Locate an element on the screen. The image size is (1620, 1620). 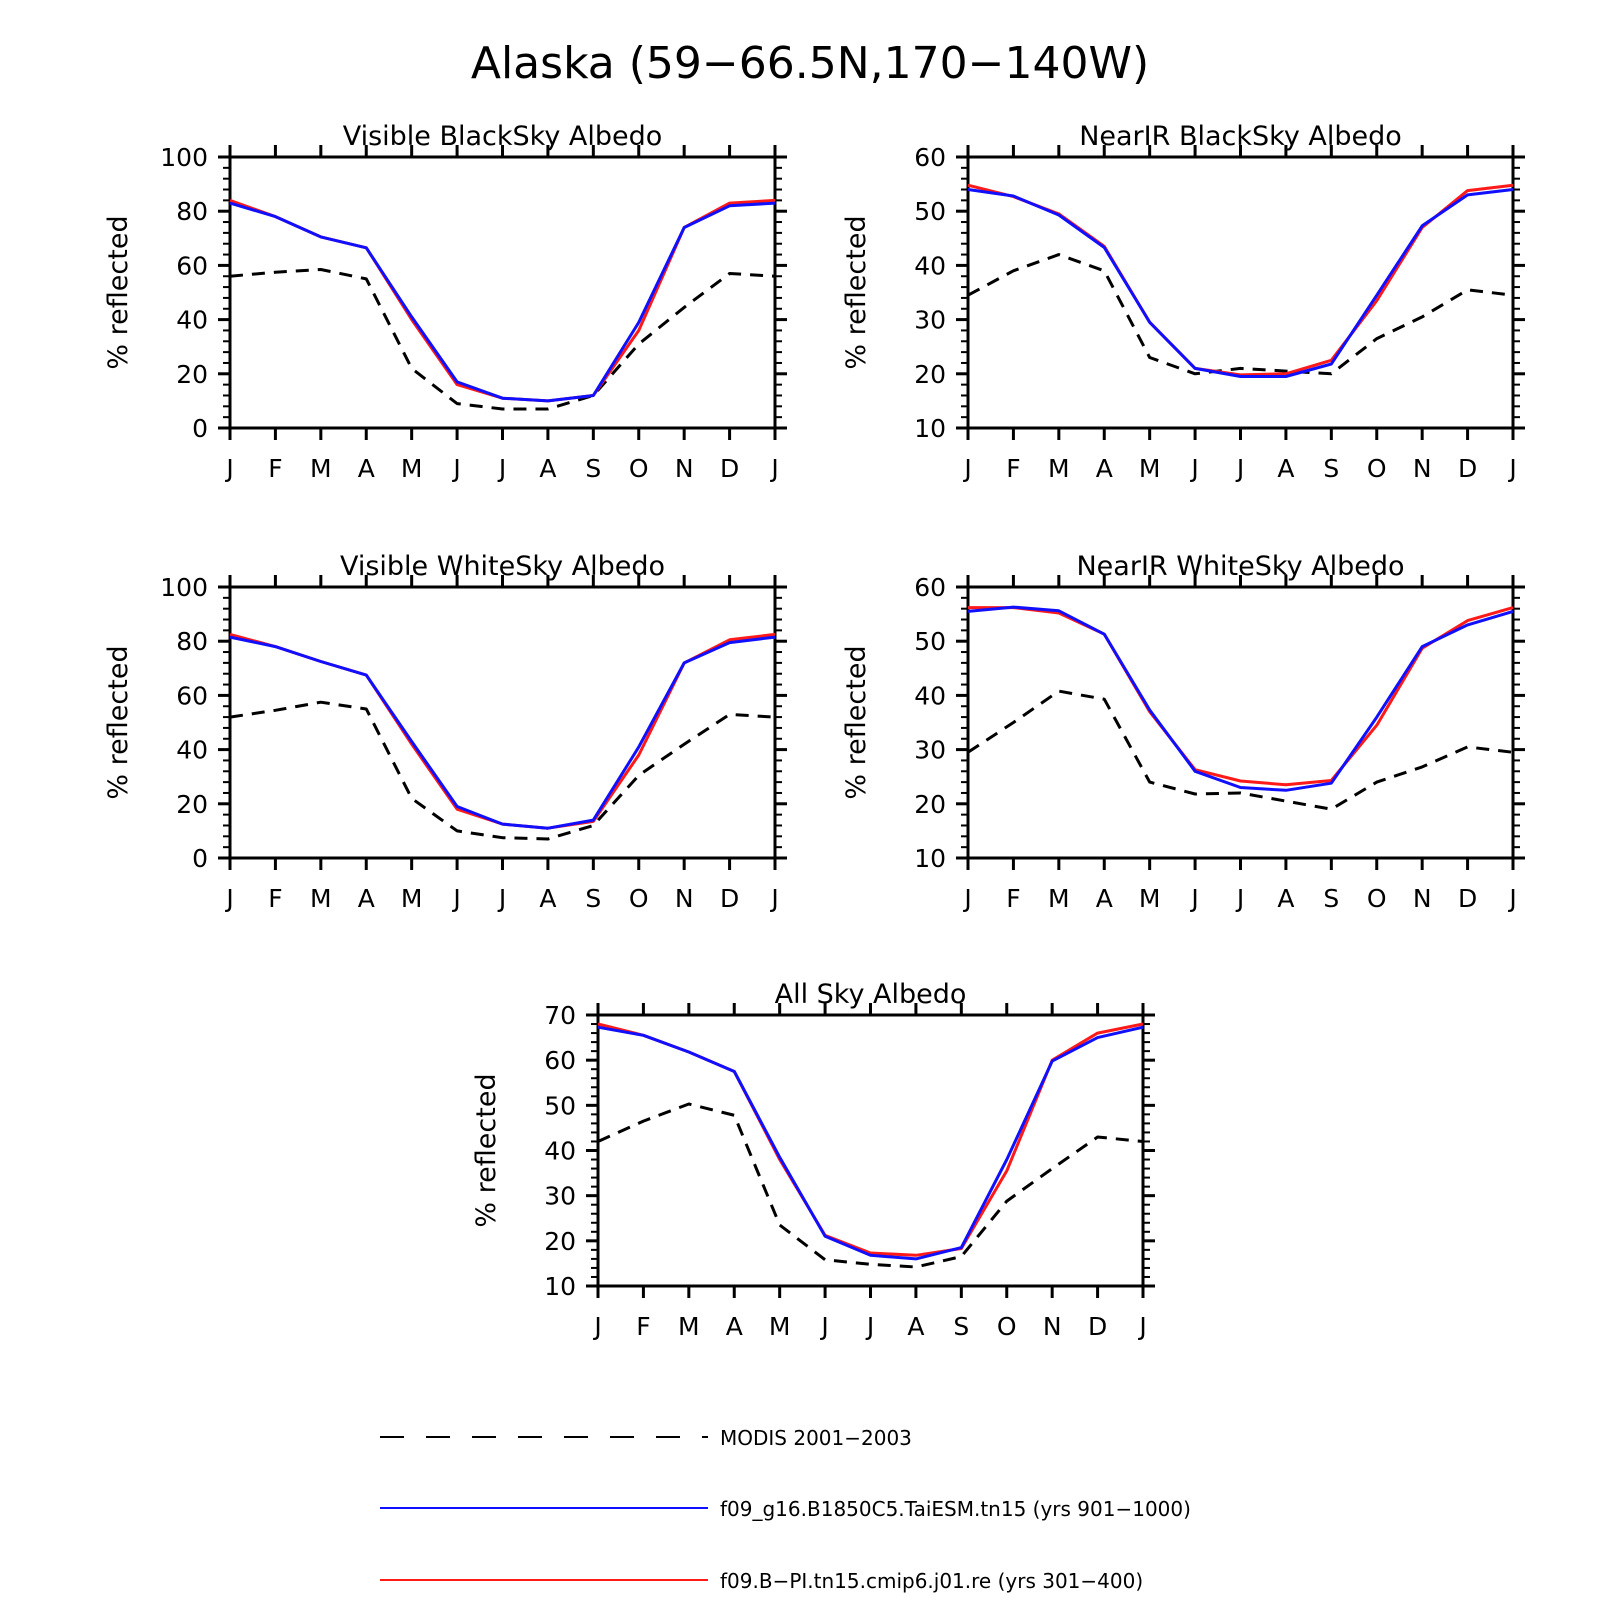
legend-label: MODIS 2001−2003 is located at coordinates (816, 1438).